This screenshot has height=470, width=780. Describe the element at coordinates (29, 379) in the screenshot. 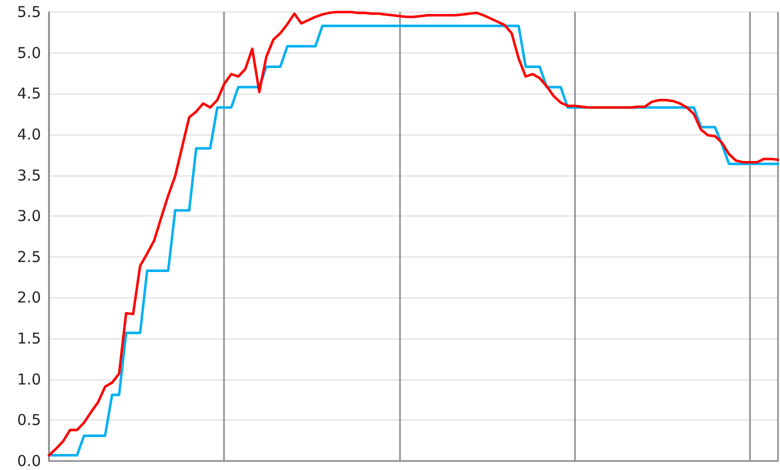

I see `y-tick-label: 1.0` at that location.